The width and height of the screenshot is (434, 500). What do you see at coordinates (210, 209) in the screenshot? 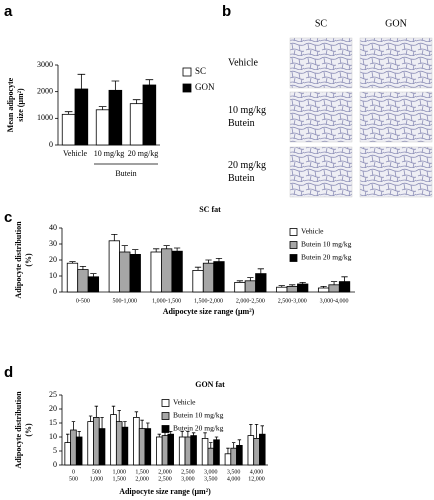
I see `chart-title: SC fat` at bounding box center [210, 209].